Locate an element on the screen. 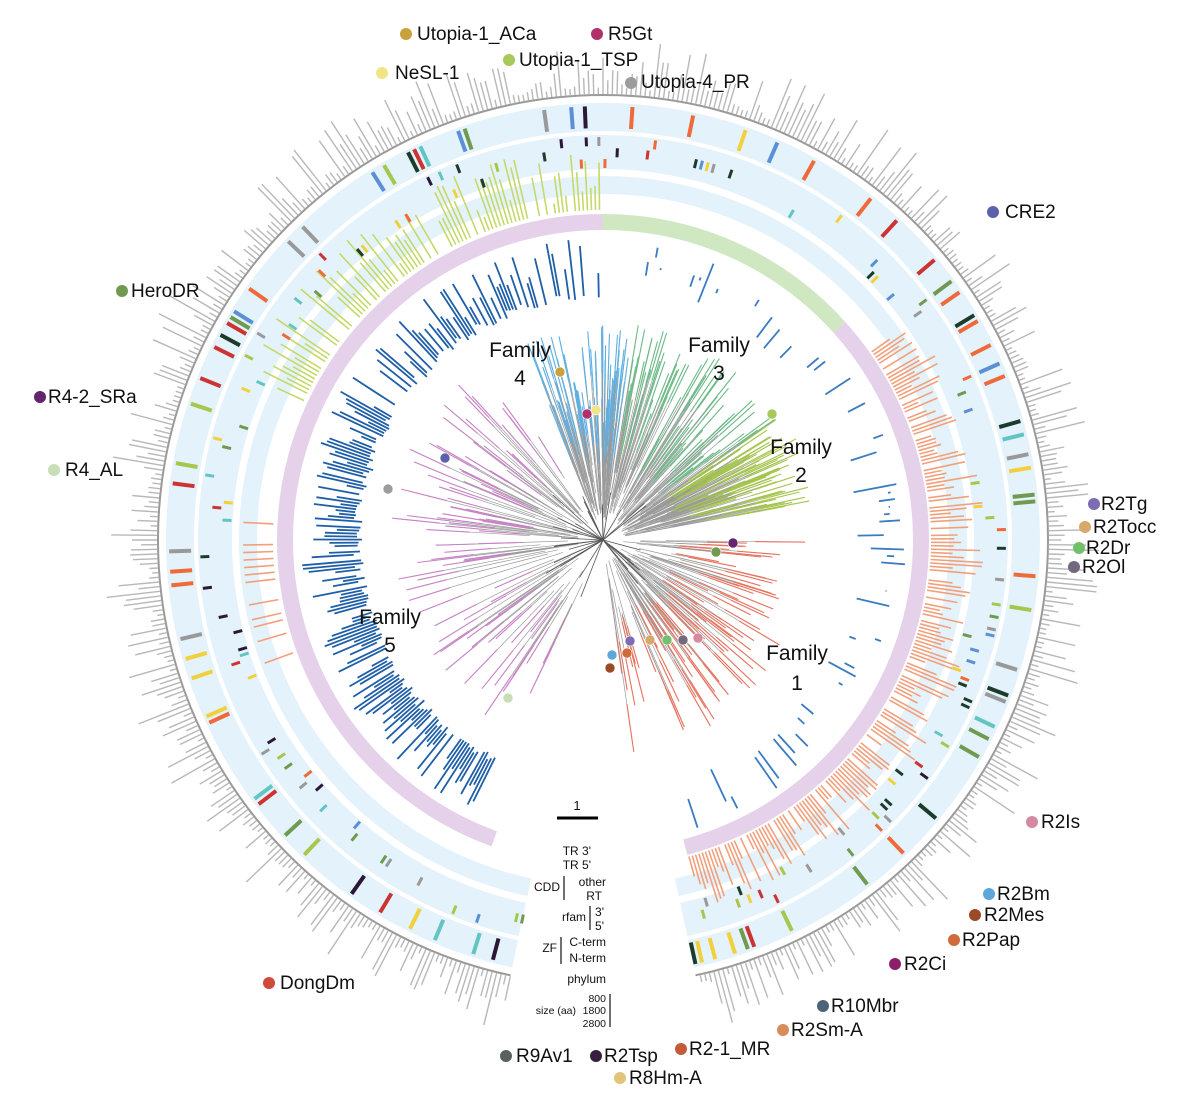 This screenshot has height=1114, width=1200. element-label: Utopia-1_TSP is located at coordinates (570, 60).